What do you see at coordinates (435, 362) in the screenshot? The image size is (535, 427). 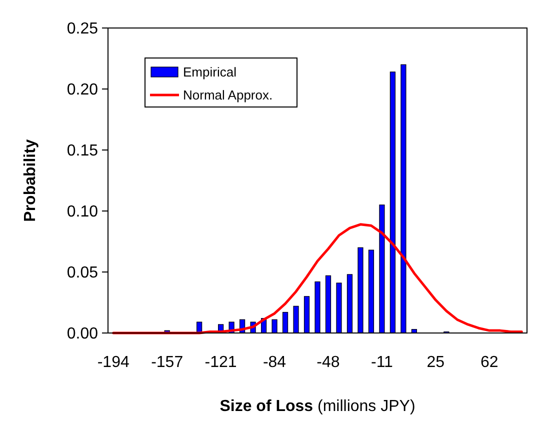 I see `x-tick-label: 25` at bounding box center [435, 362].